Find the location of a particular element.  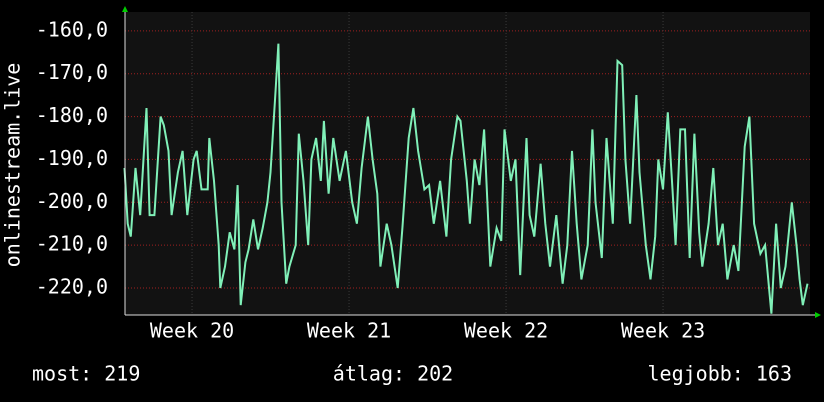

x-tick-label: Week 23 is located at coordinates (663, 331).